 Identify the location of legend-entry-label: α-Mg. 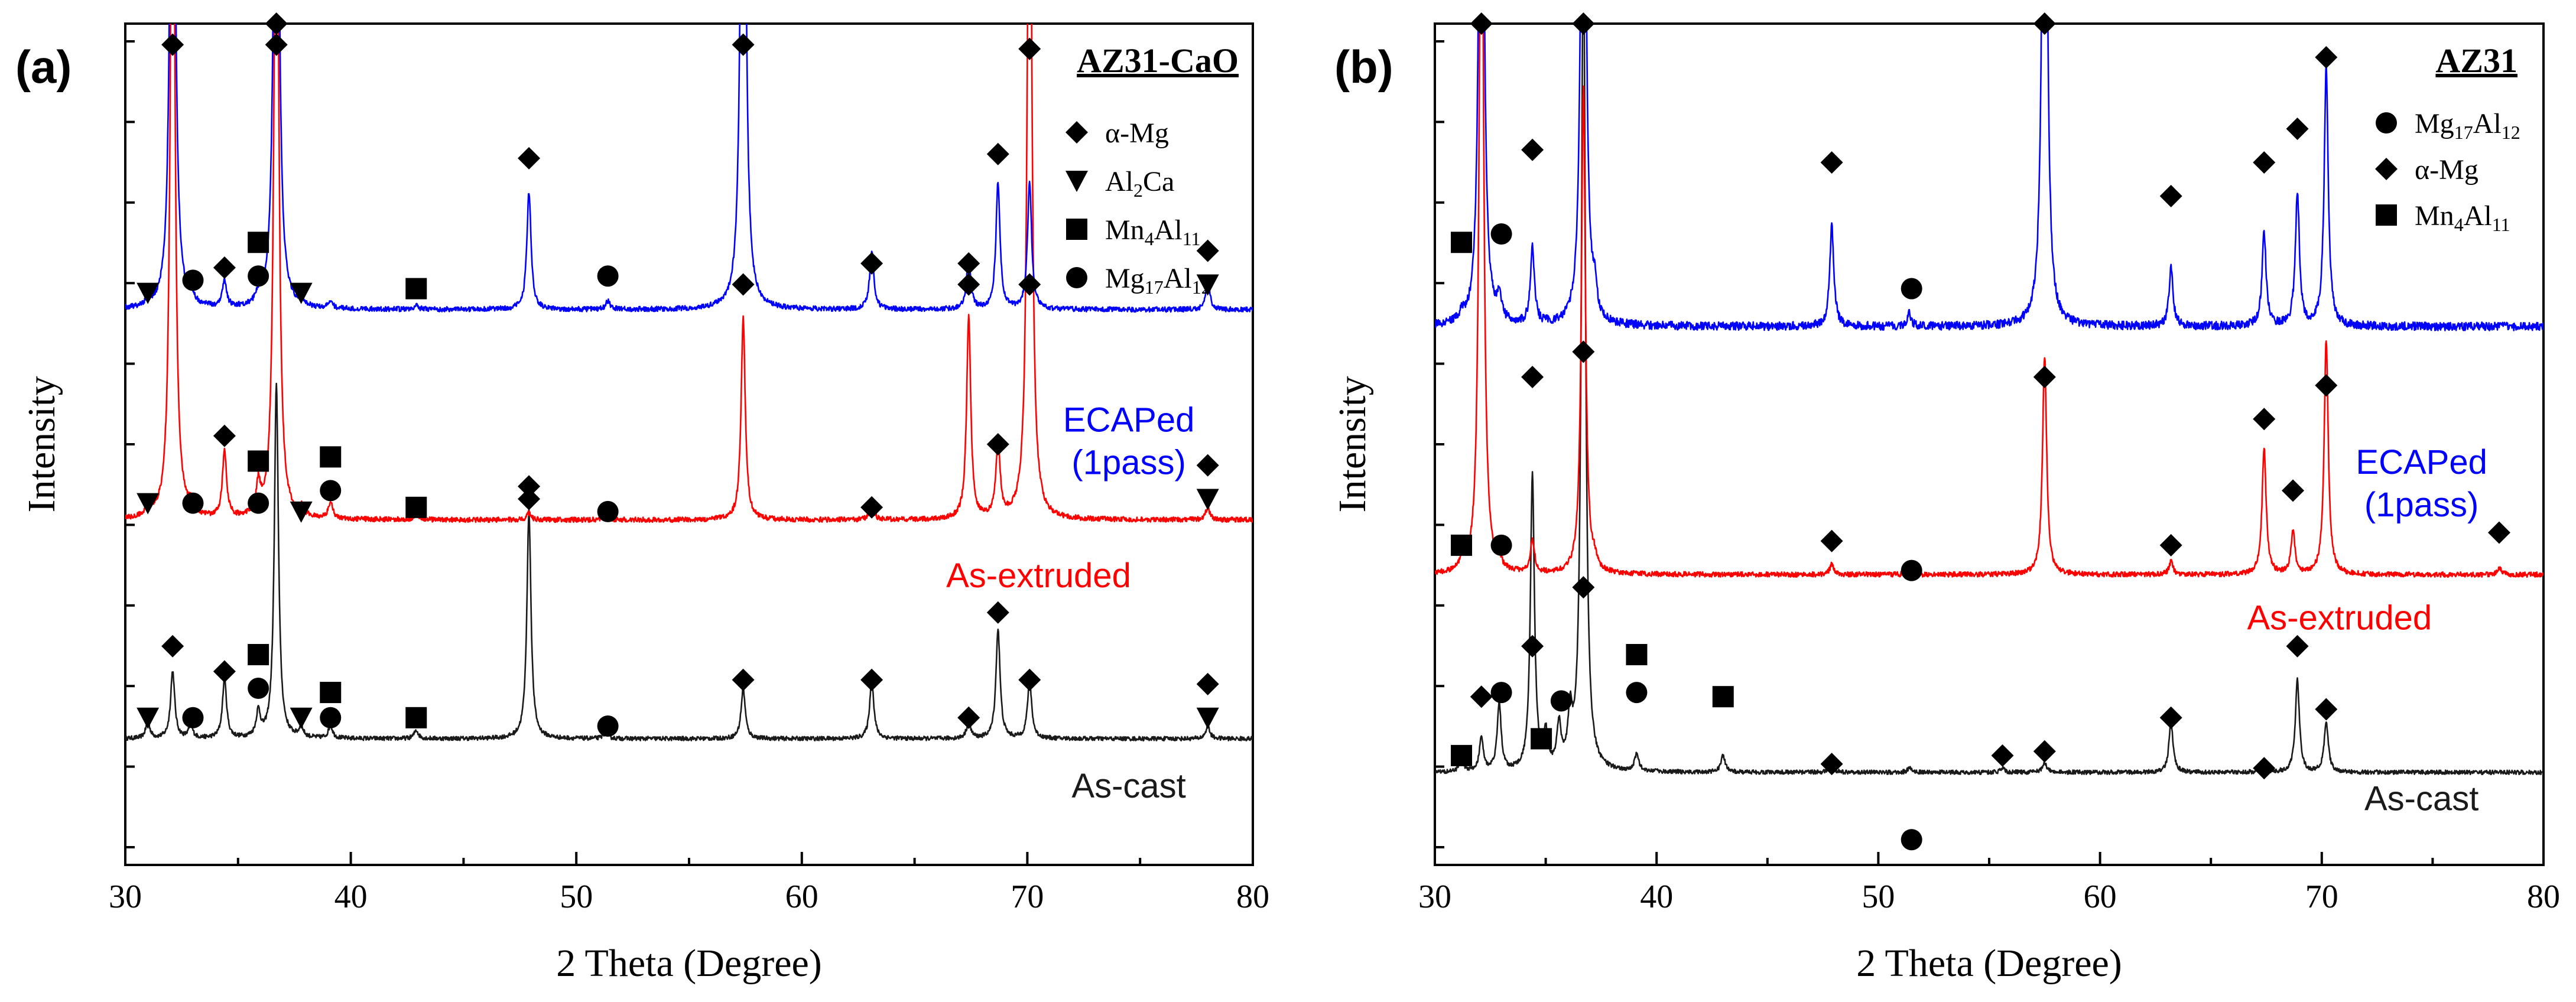
(1137, 133).